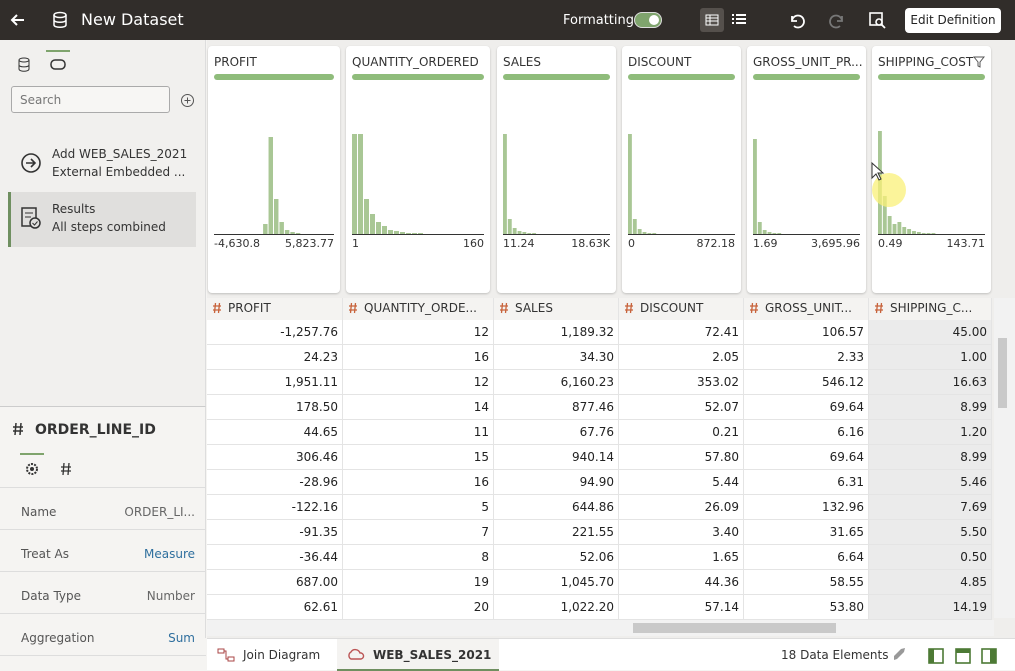  Describe the element at coordinates (1004, 458) in the screenshot. I see `vertical-scrollbar` at that location.